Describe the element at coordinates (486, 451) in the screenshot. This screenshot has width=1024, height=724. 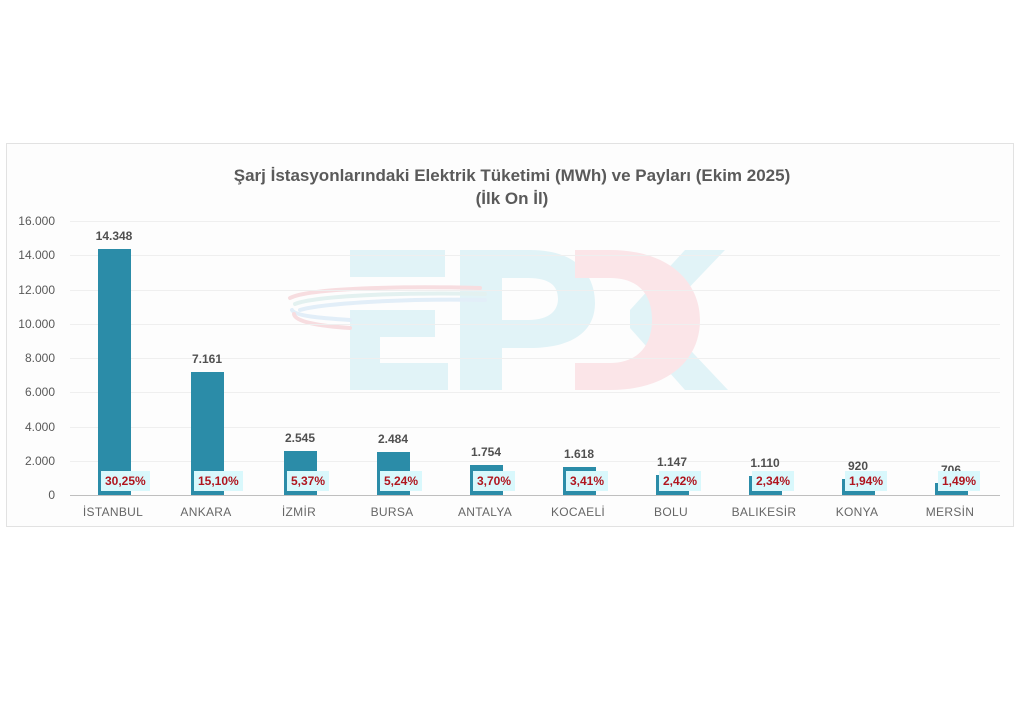
I see `value-label: 1.754` at that location.